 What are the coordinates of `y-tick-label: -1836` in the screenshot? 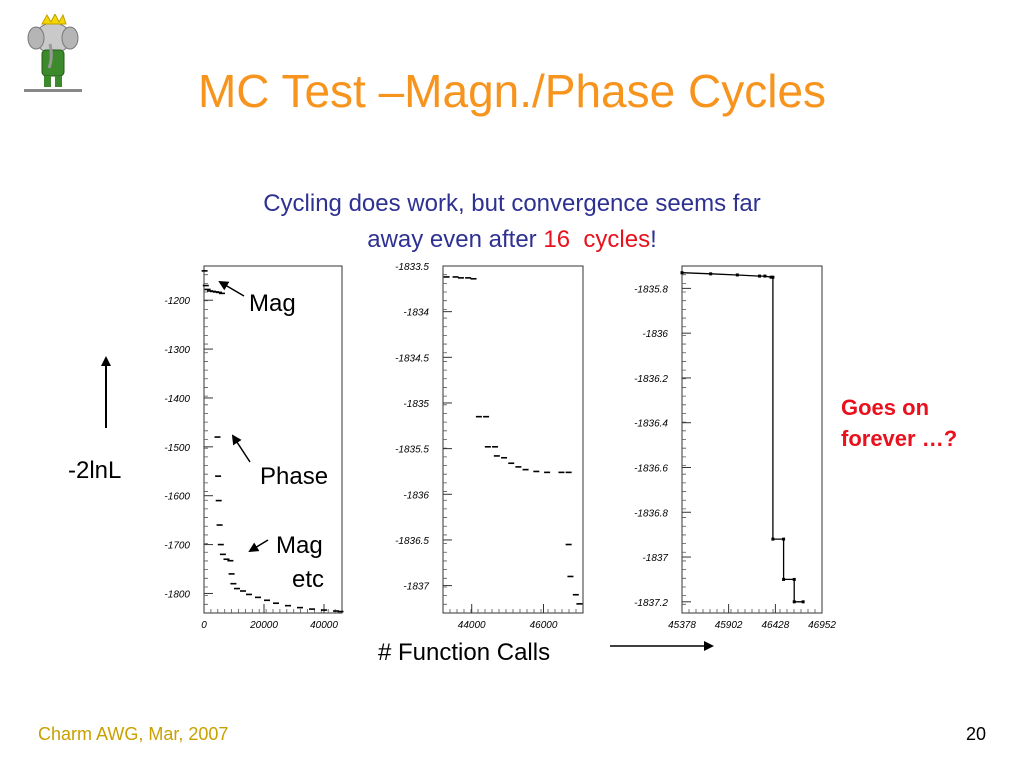 It's located at (416, 495).